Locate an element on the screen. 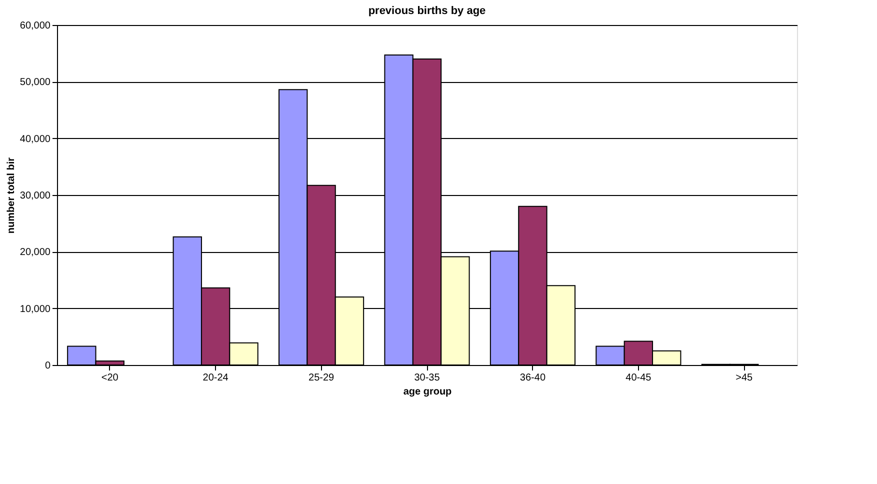 The height and width of the screenshot is (484, 877). y-tick-label: 10,000 is located at coordinates (35, 309).